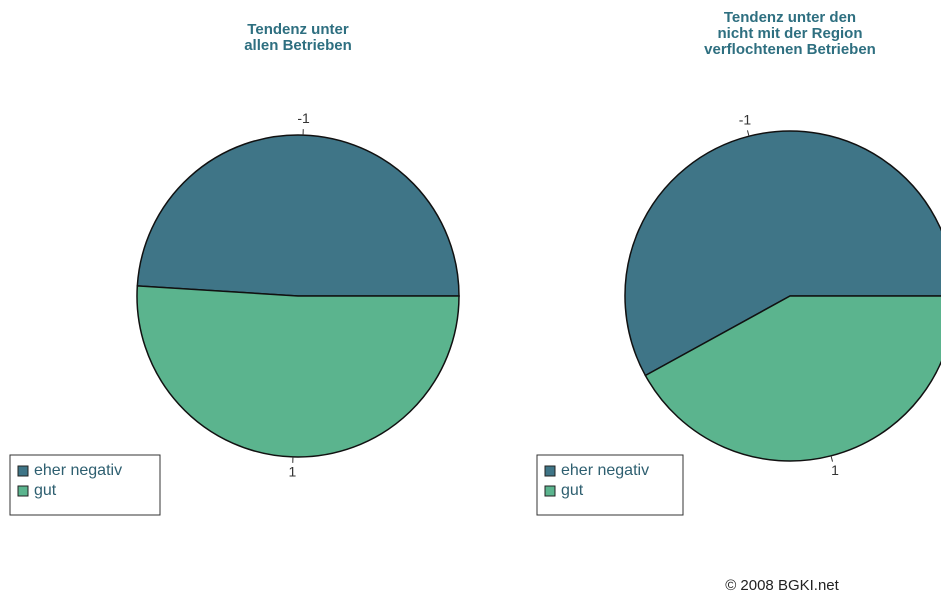 This screenshot has height=600, width=941. What do you see at coordinates (789, 33) in the screenshot?
I see `chart-title: nicht mit der Region` at bounding box center [789, 33].